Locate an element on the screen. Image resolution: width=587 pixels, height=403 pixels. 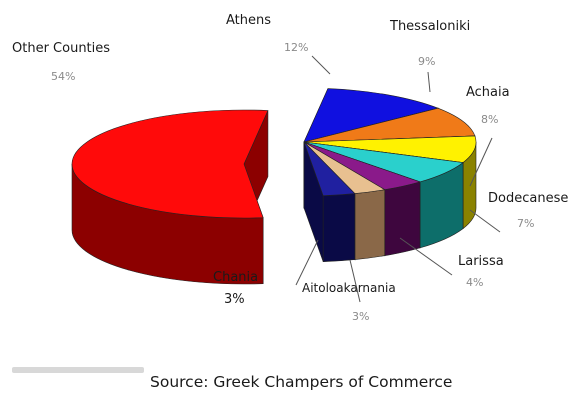
label-larissa: Larissa is located at coordinates (481, 261).